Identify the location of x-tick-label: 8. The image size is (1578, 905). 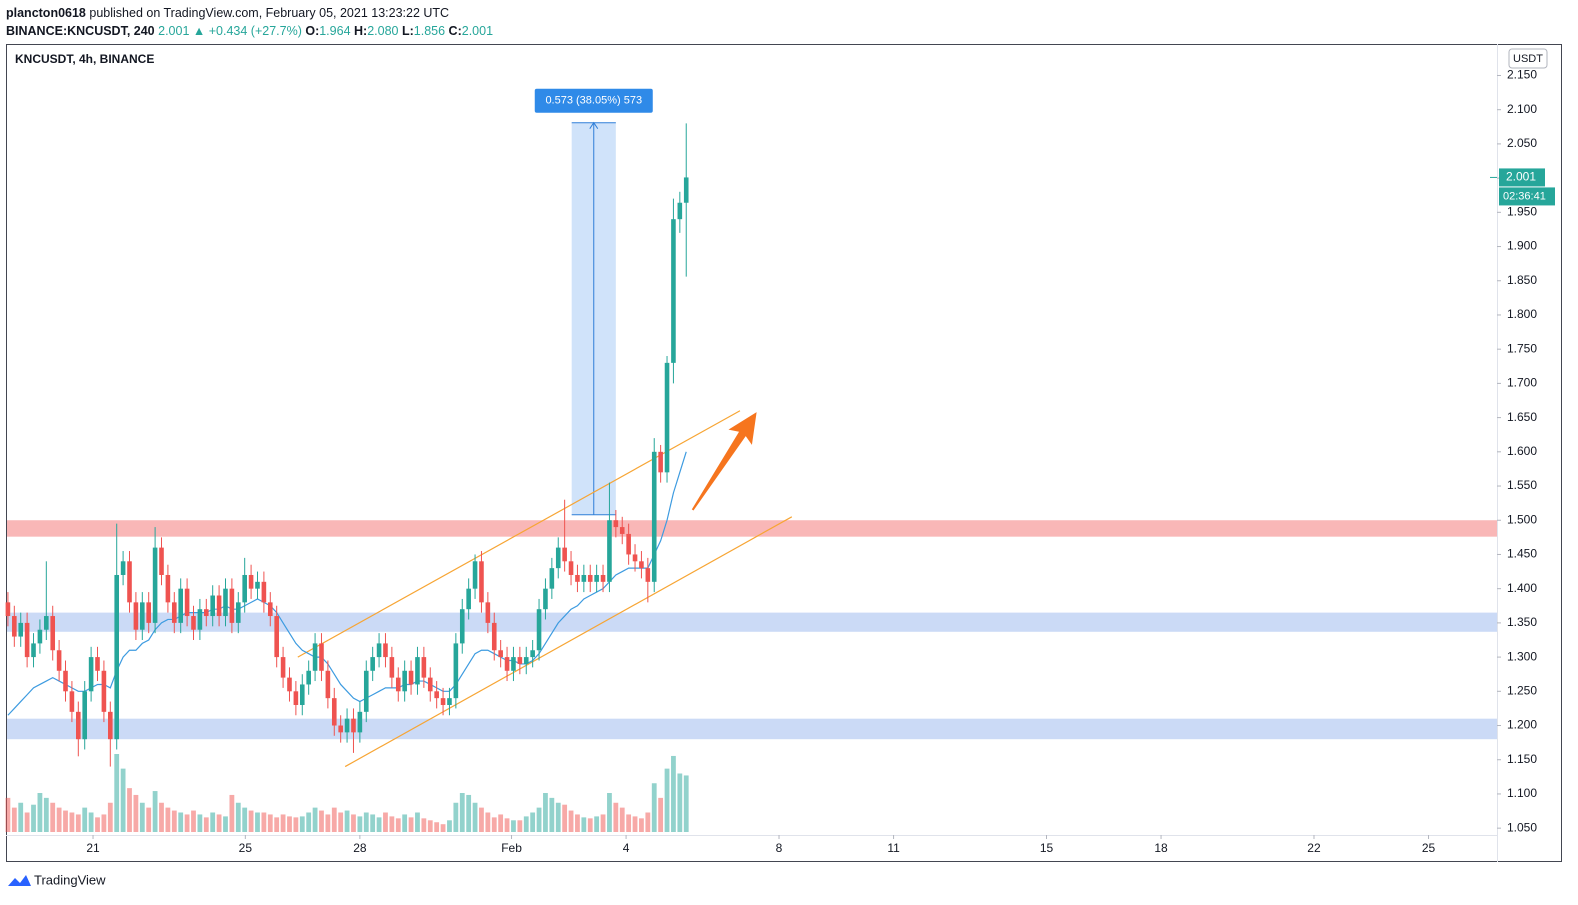
(779, 848).